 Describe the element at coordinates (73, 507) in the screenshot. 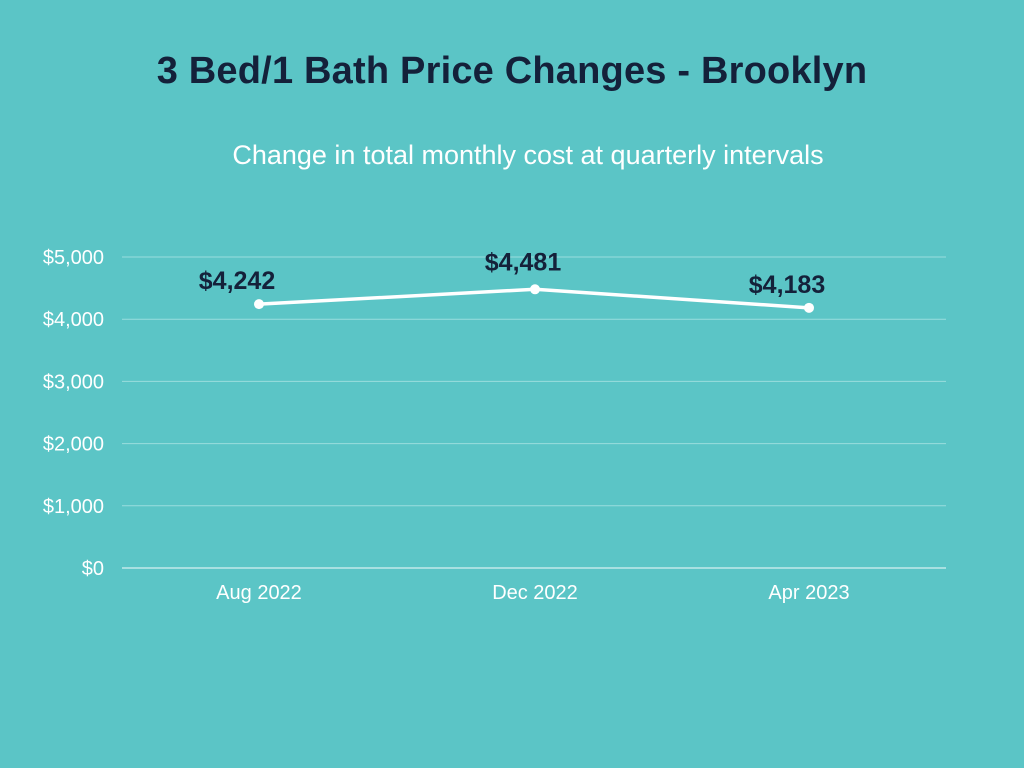

I see `y-tick-label: $1,000` at that location.